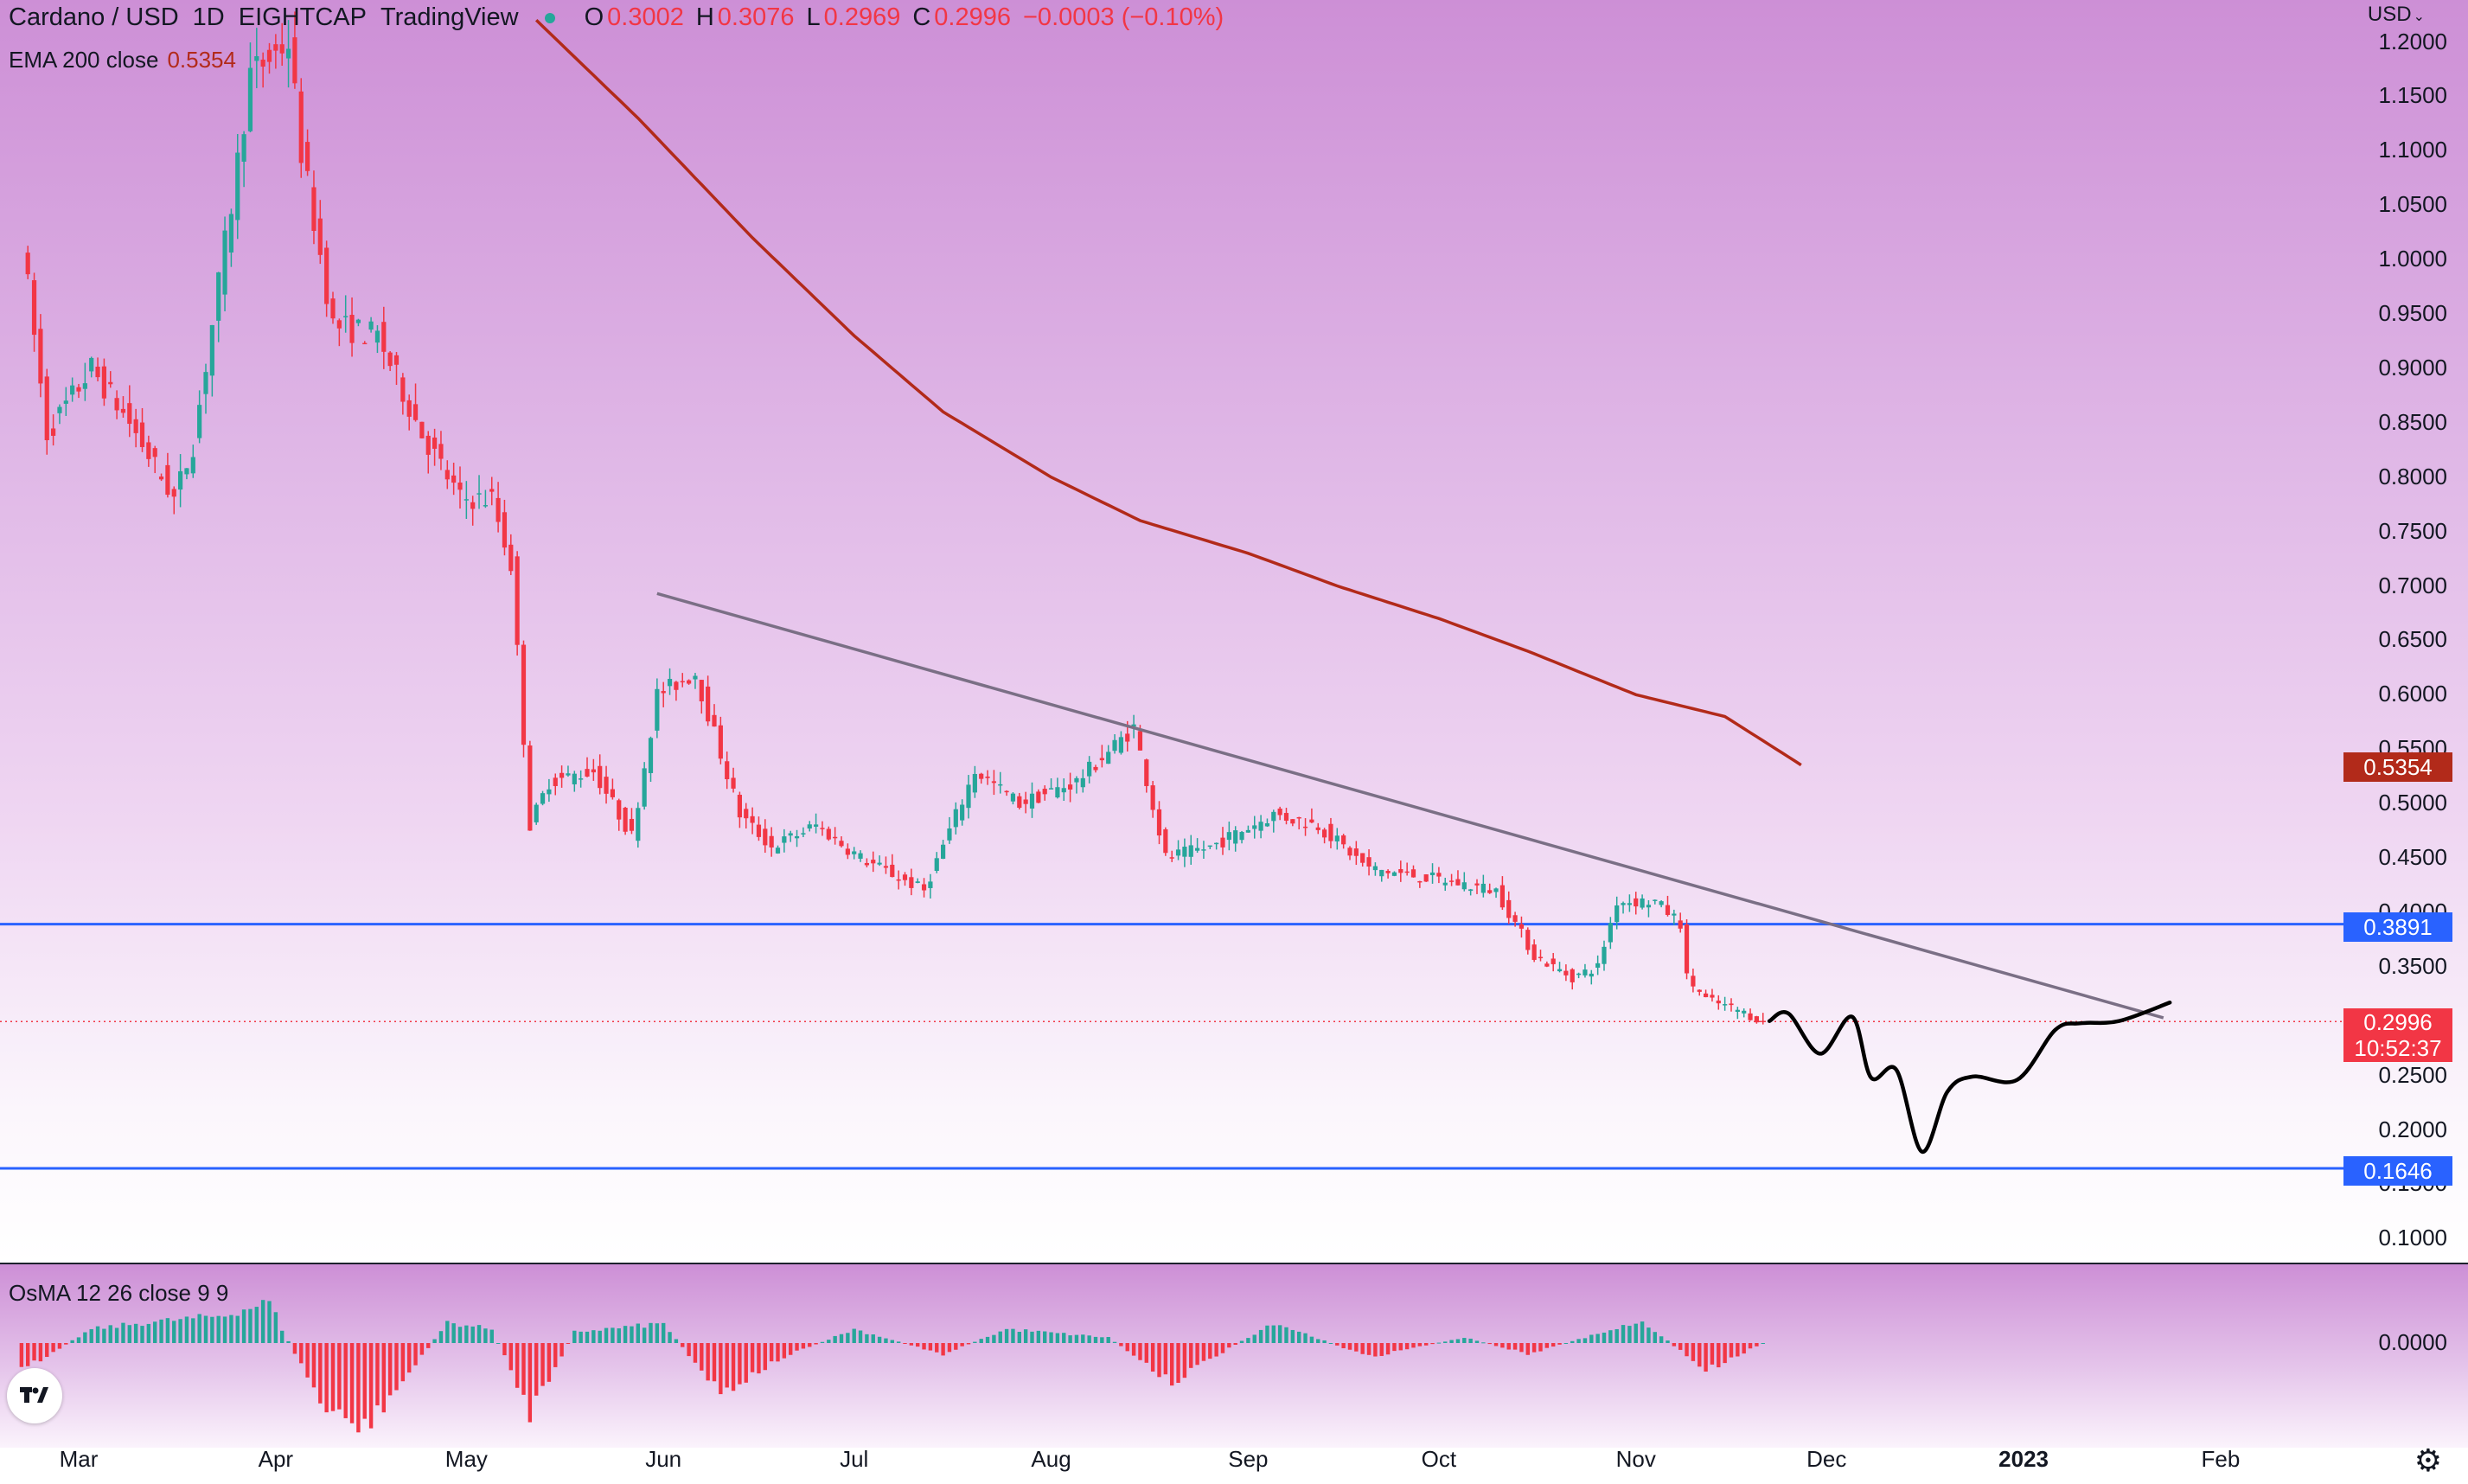  Describe the element at coordinates (550, 18) in the screenshot. I see `market-status-icon` at that location.